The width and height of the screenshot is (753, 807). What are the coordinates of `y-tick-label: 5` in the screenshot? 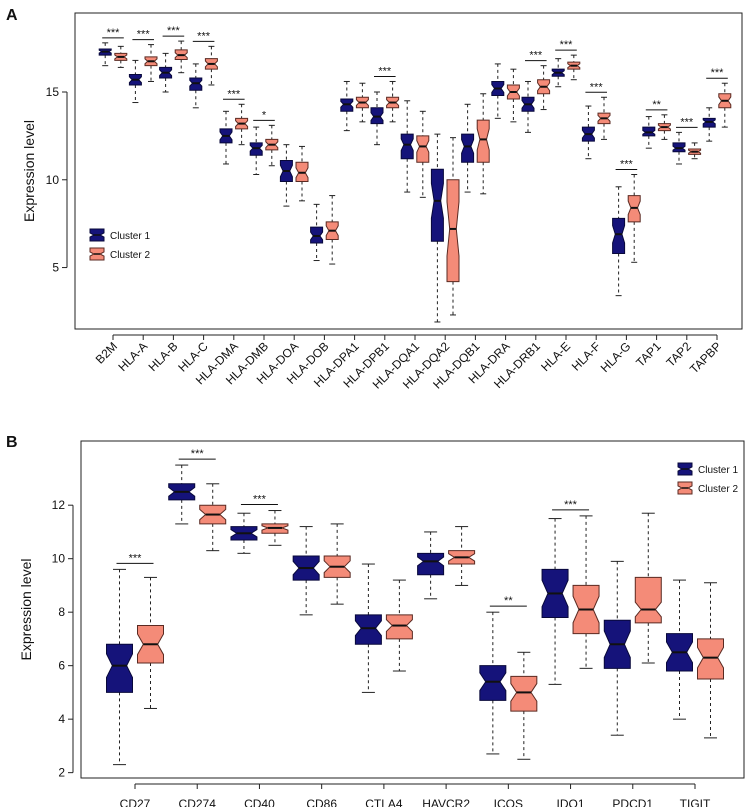 It's located at (55, 268).